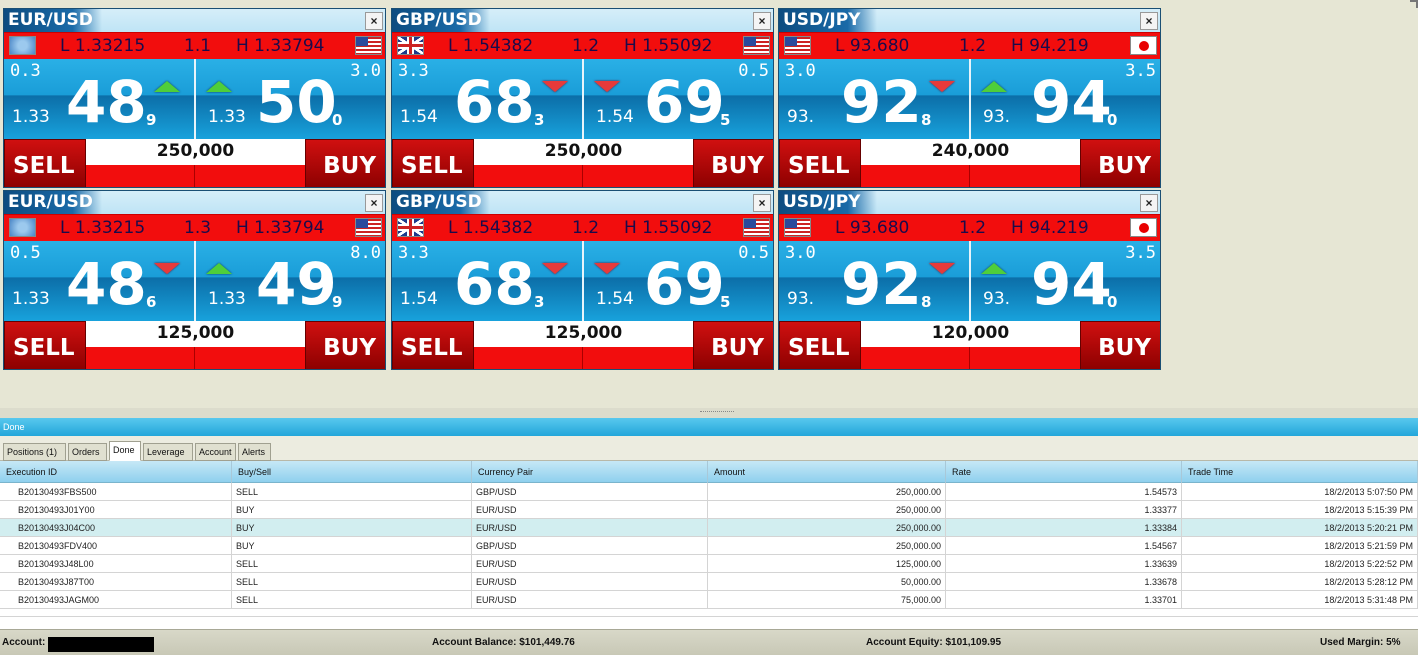 Image resolution: width=1418 pixels, height=655 pixels. I want to click on daily-range-row: L 93.680 1.2 H 94.219, so click(969, 227).